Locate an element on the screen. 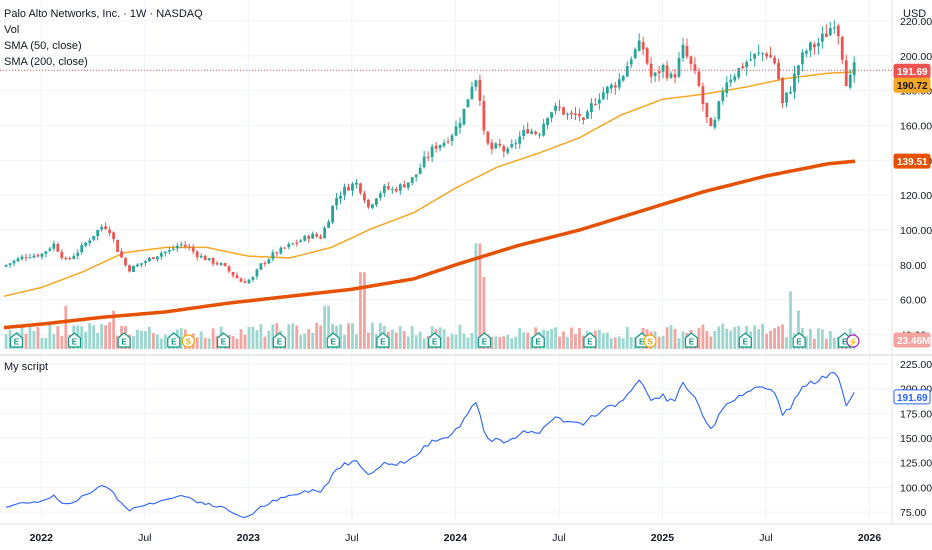 The image size is (932, 550). sma50-badge: 190.72 is located at coordinates (912, 85).